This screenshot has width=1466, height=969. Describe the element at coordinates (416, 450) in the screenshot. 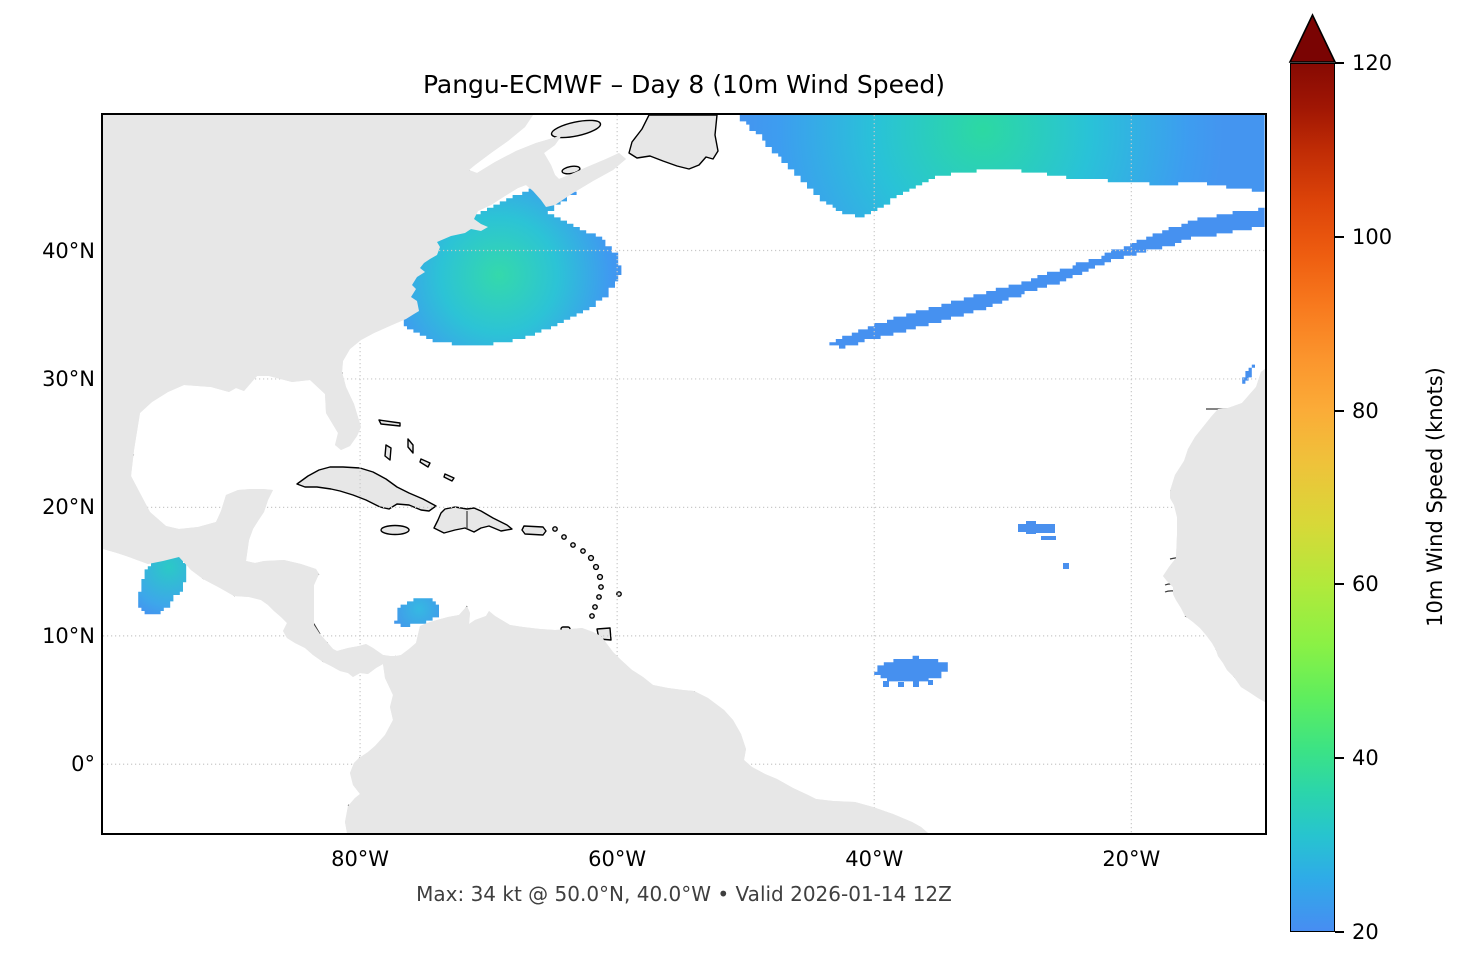

I see `bahamas-islands` at that location.